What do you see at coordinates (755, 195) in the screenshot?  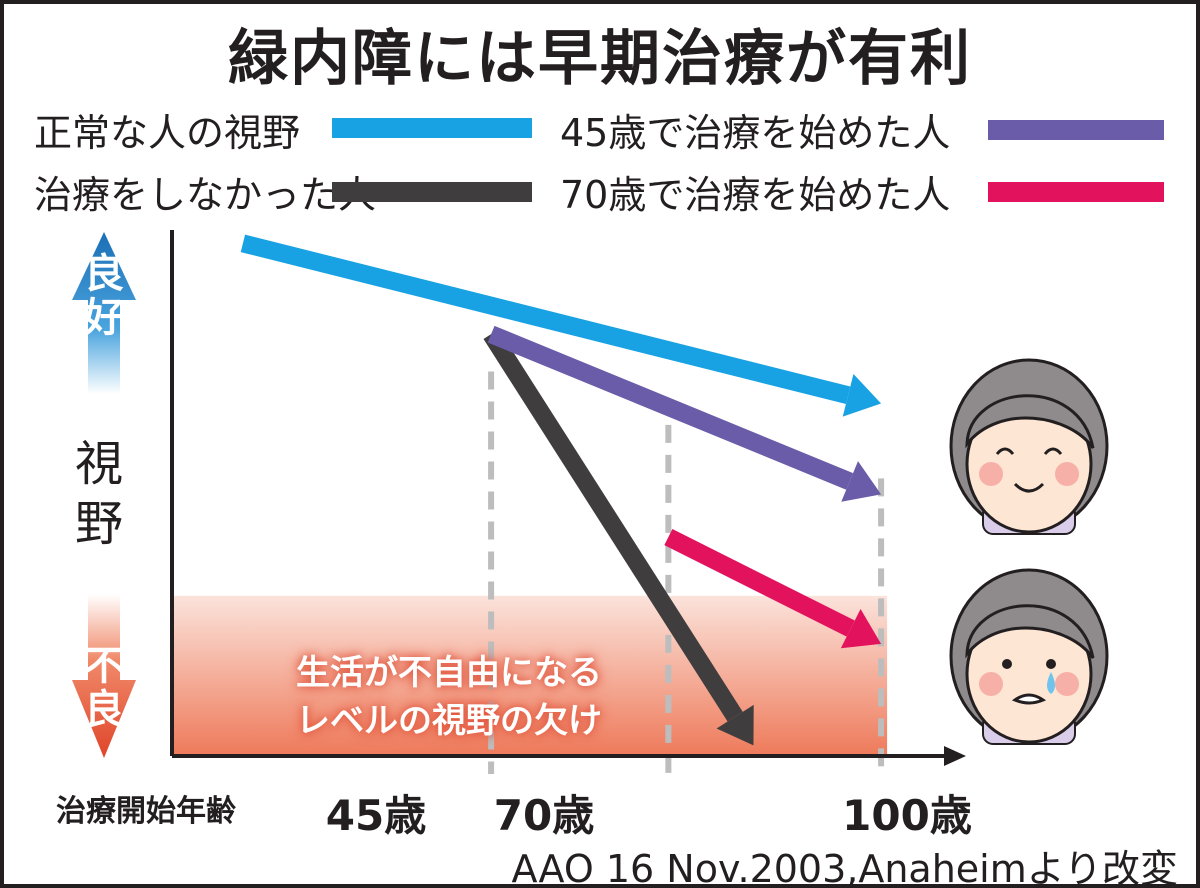 I see `legend-label-treated-70: 70歳で治療を始めた人` at bounding box center [755, 195].